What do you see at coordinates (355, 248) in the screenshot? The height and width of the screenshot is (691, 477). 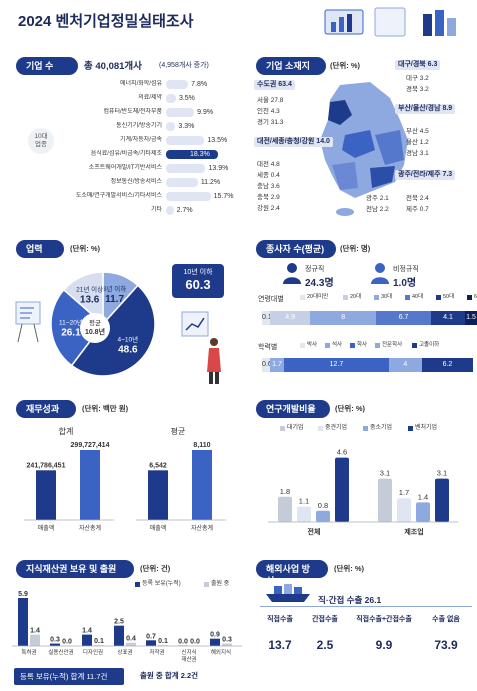 I see `employees-unit: (단위: 명)` at bounding box center [355, 248].